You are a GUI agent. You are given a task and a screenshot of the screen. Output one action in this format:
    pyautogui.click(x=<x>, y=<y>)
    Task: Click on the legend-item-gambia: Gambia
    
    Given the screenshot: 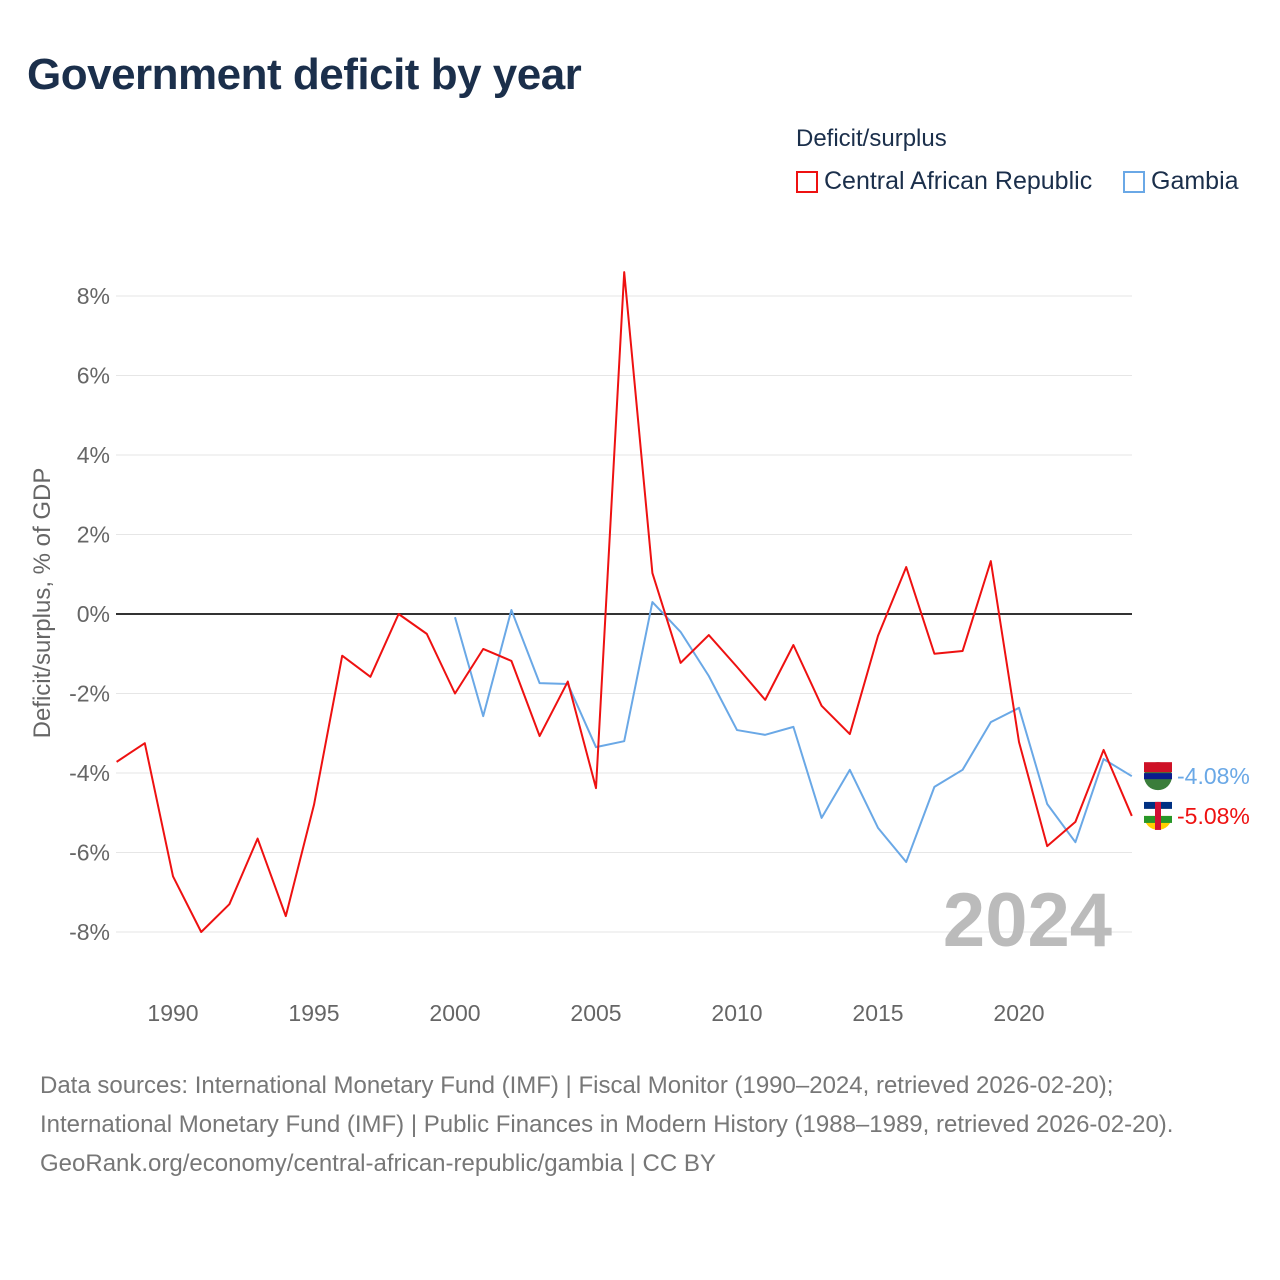 What is the action you would take?
    pyautogui.click(x=1181, y=181)
    